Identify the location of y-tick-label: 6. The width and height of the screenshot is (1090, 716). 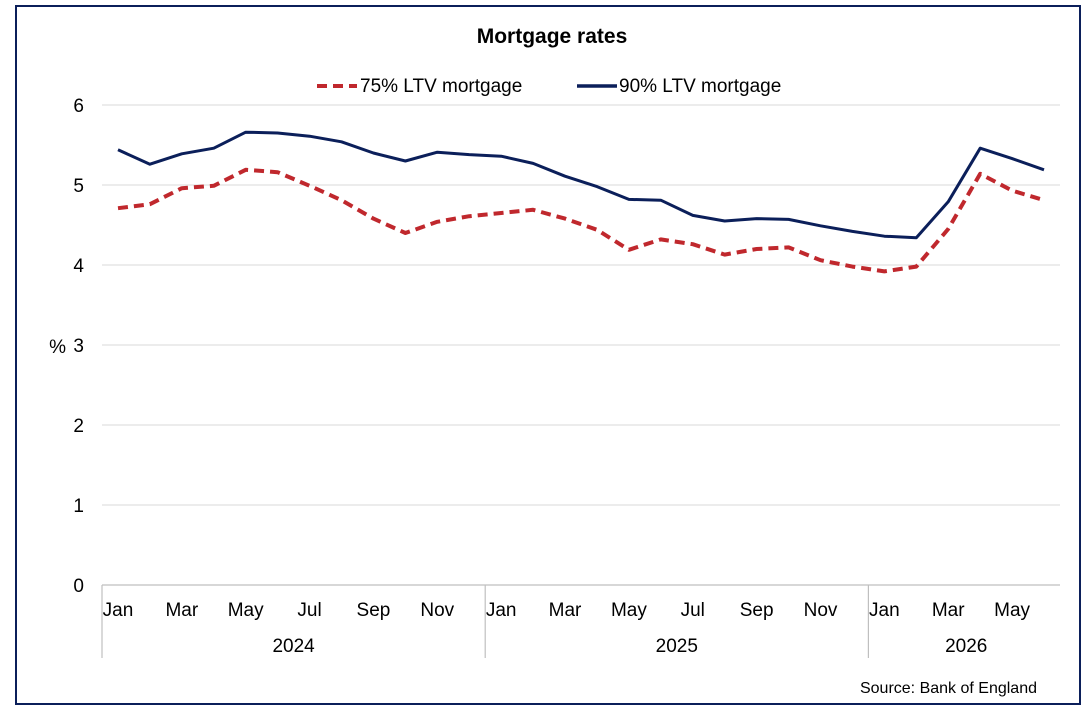
(78, 106).